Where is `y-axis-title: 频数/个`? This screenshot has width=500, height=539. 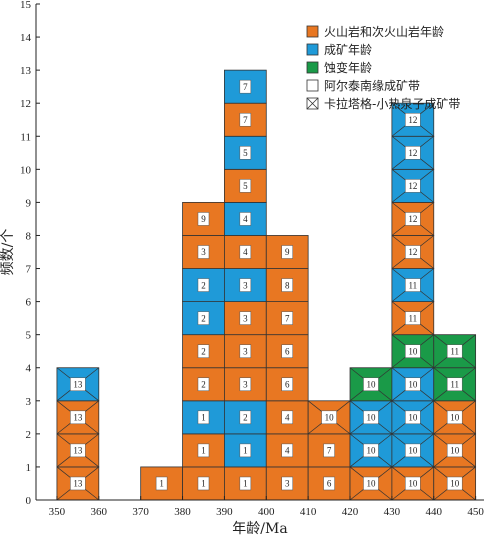
y-axis-title: 频数/个 is located at coordinates (8, 252).